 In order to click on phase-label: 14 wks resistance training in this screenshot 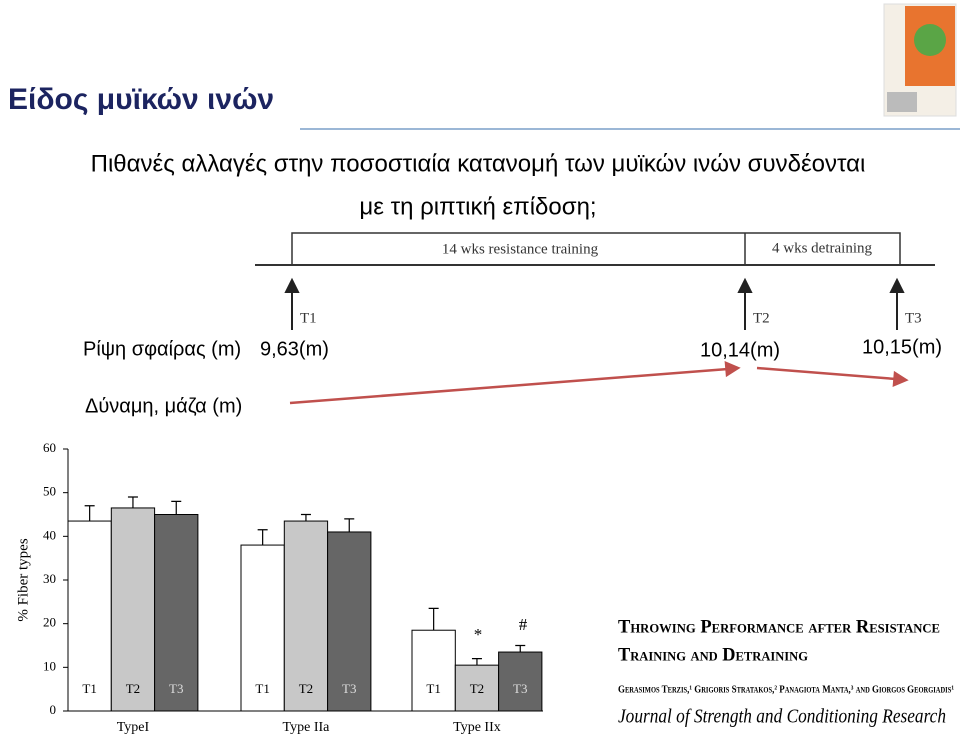, I will do `click(520, 249)`.